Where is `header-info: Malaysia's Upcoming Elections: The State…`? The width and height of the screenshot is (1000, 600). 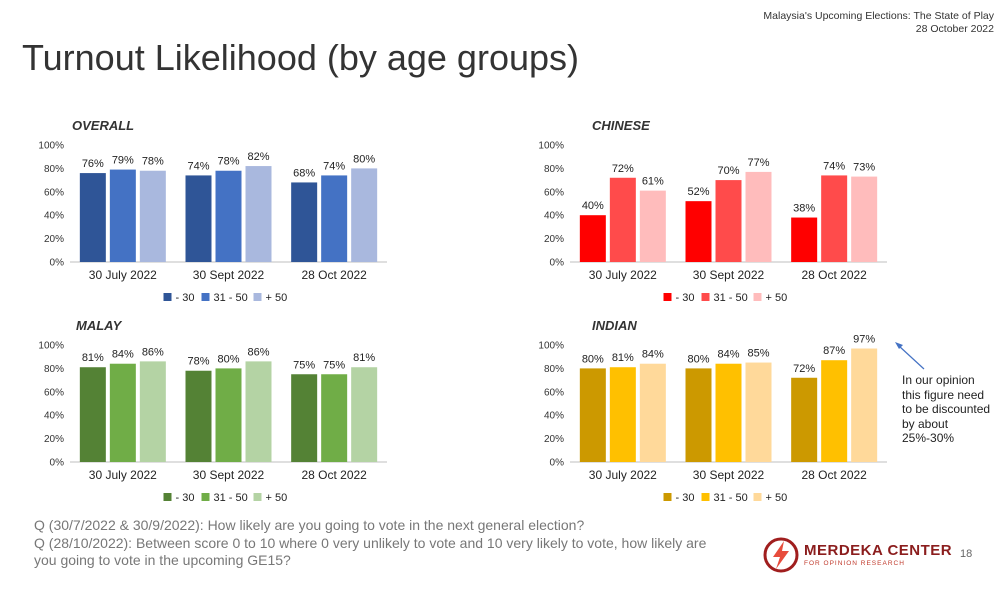
header-info: Malaysia's Upcoming Elections: The State… is located at coordinates (878, 23).